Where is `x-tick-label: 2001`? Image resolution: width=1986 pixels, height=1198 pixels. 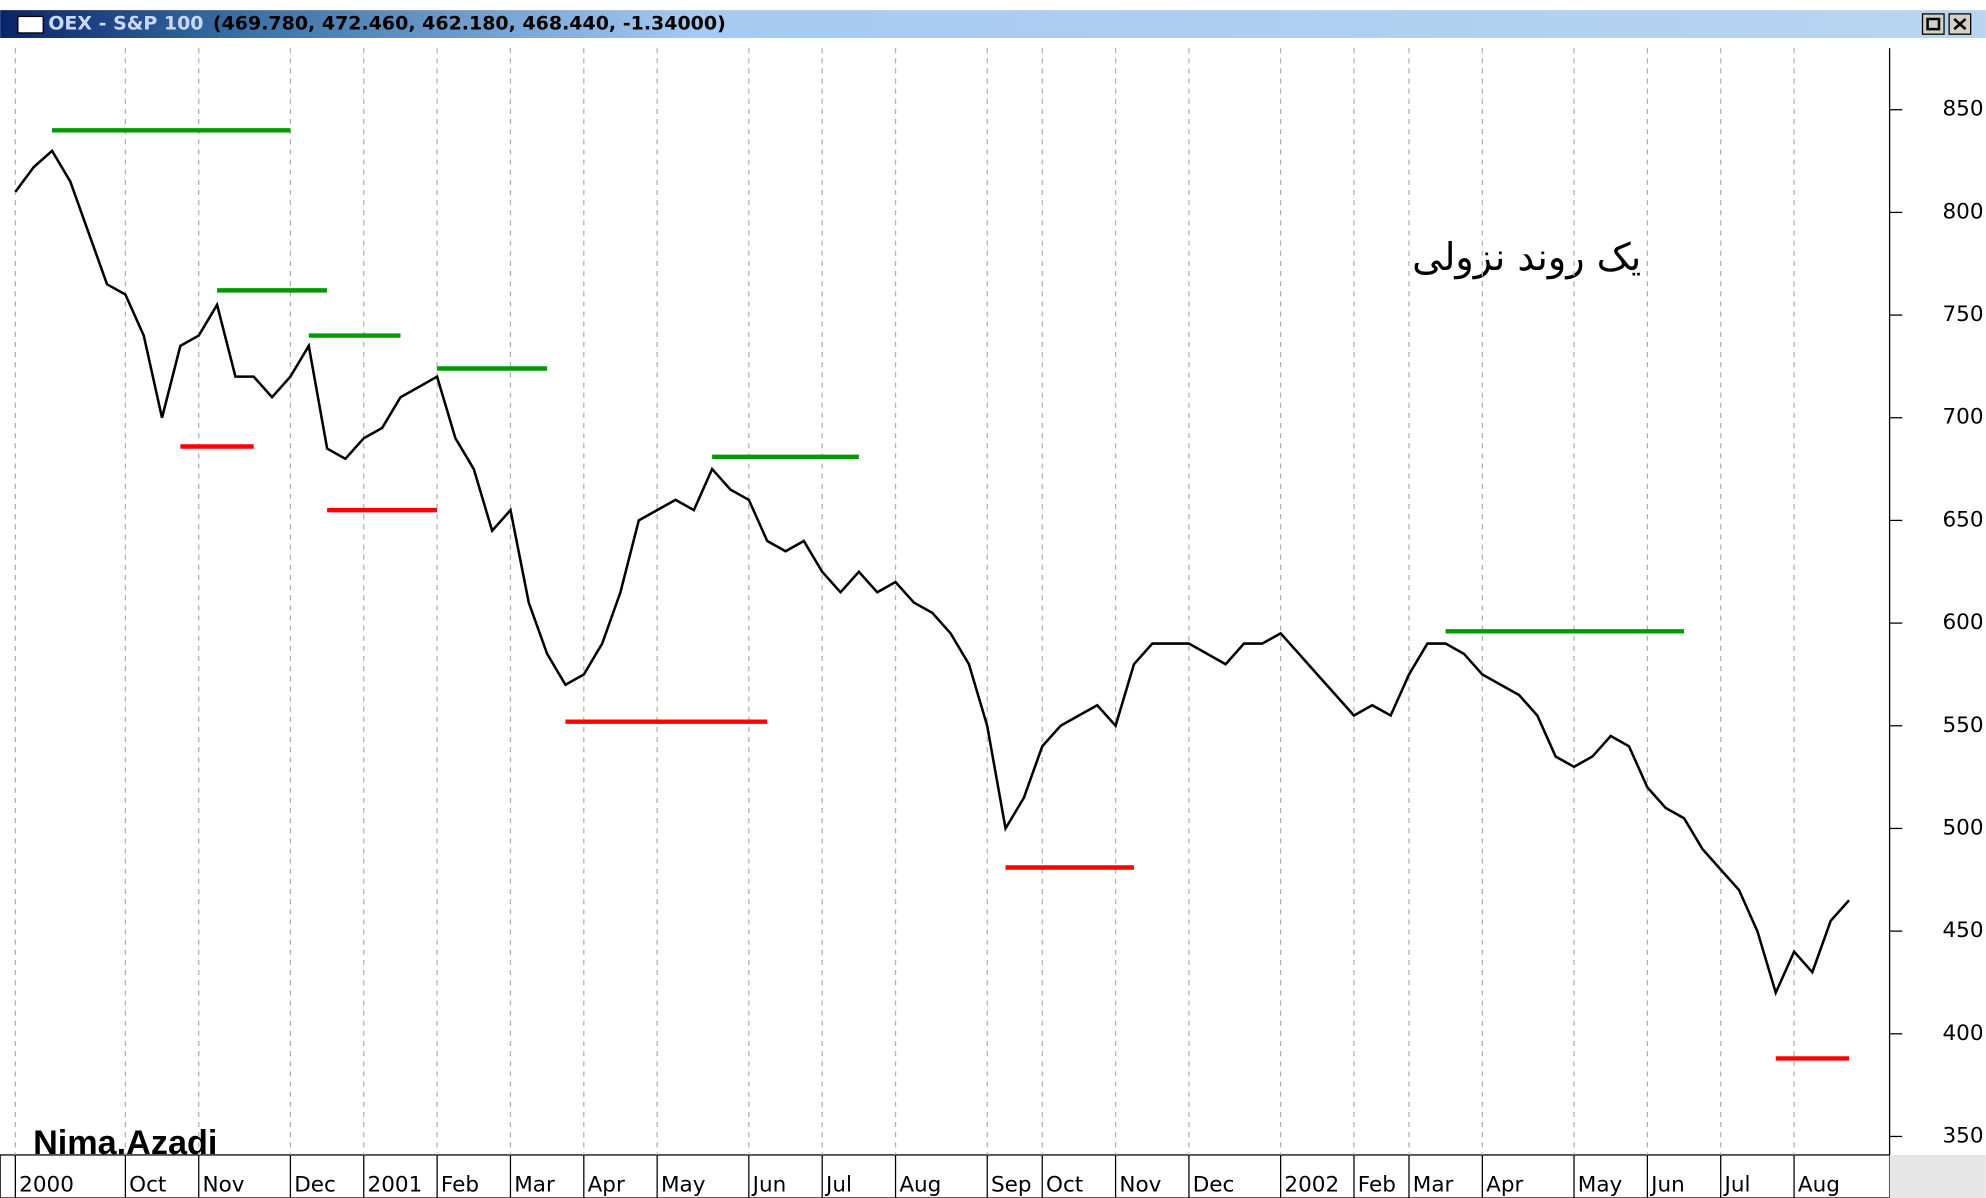 x-tick-label: 2001 is located at coordinates (395, 1184).